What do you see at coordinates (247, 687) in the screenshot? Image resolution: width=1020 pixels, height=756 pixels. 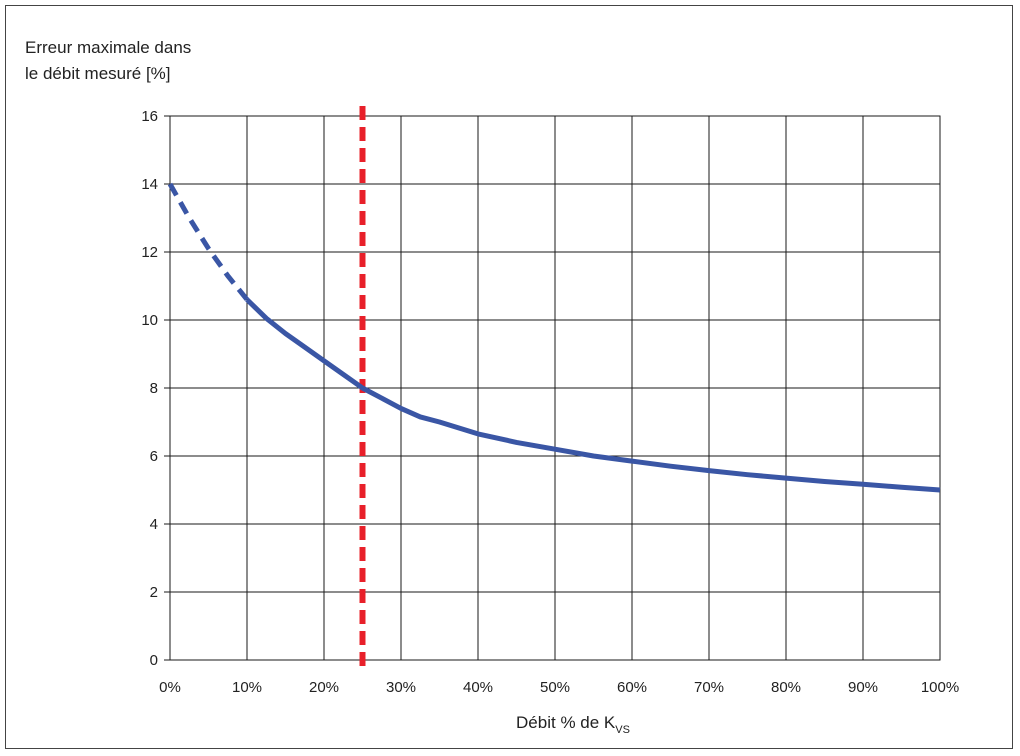 I see `x-tick-label-1: 10%` at bounding box center [247, 687].